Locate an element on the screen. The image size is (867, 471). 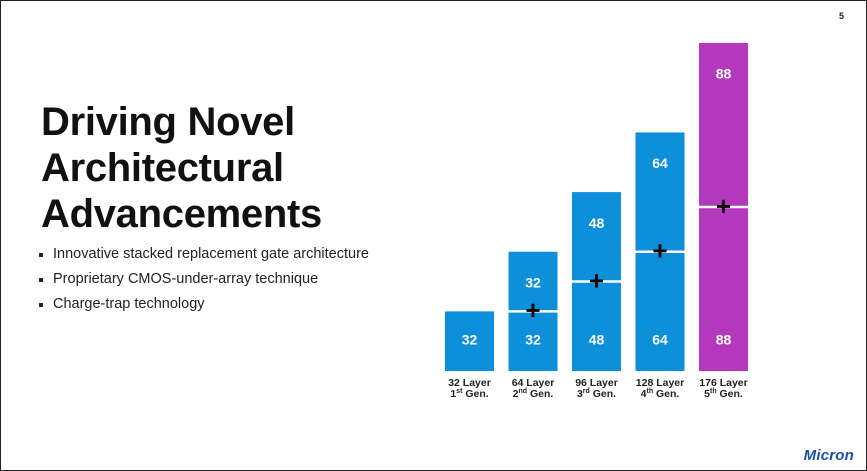
slide-title: Driving Novel Architectural Advancements is located at coordinates (221, 168).